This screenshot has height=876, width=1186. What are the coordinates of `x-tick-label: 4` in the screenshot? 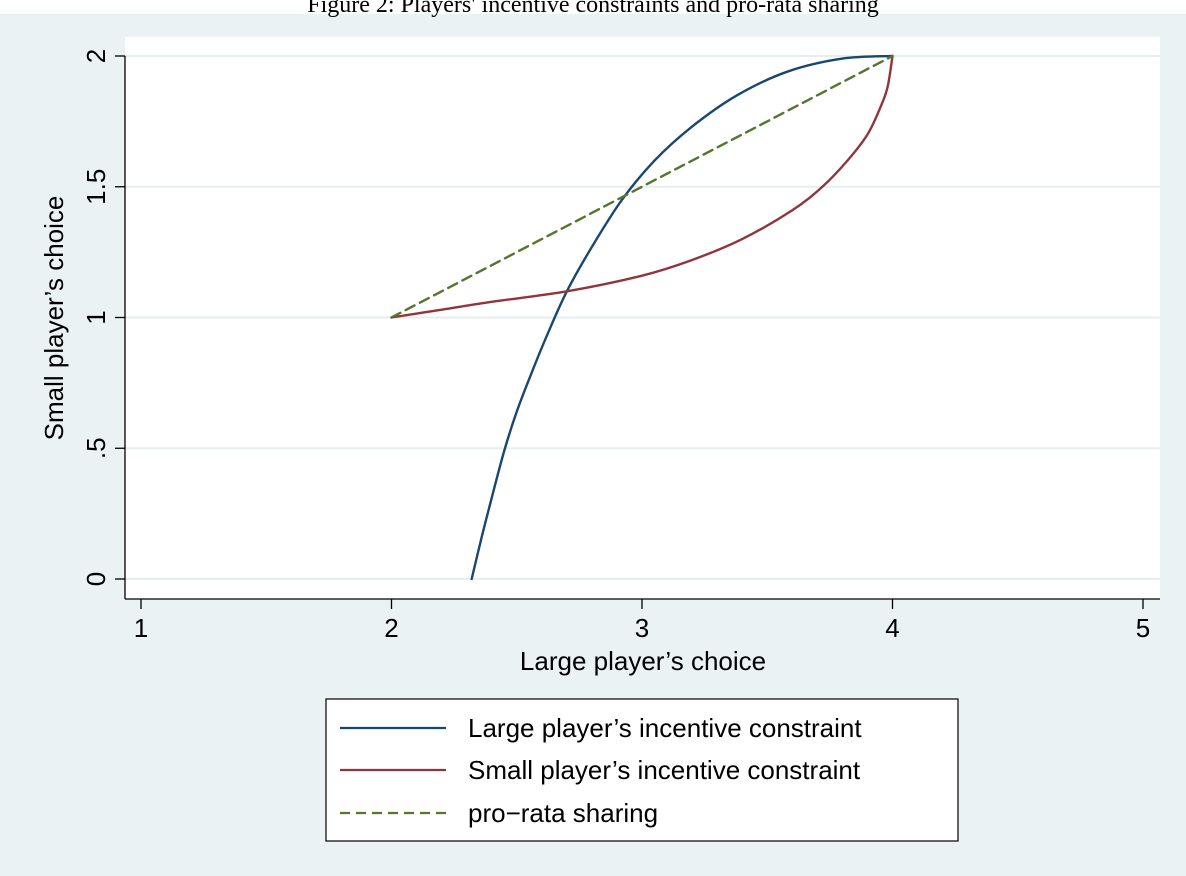 It's located at (892, 628).